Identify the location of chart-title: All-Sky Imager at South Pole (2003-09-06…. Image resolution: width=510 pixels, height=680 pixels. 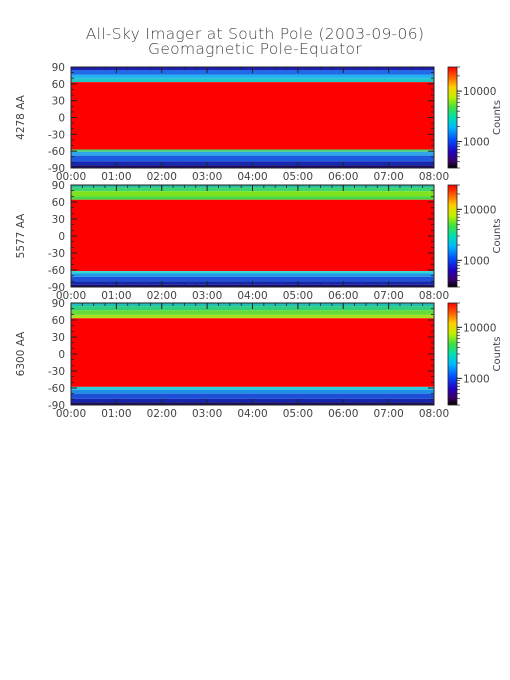
(255, 34).